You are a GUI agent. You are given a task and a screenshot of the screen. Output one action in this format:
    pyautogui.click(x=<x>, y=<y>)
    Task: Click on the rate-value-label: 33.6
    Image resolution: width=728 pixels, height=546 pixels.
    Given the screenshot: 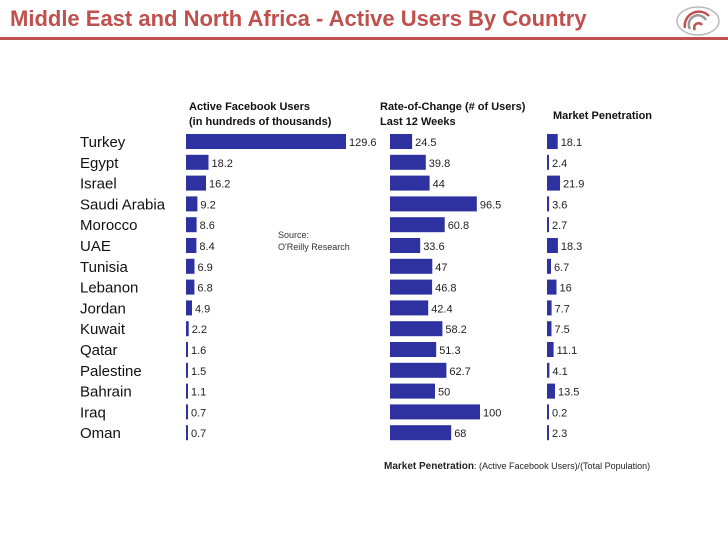 What is the action you would take?
    pyautogui.click(x=433, y=247)
    